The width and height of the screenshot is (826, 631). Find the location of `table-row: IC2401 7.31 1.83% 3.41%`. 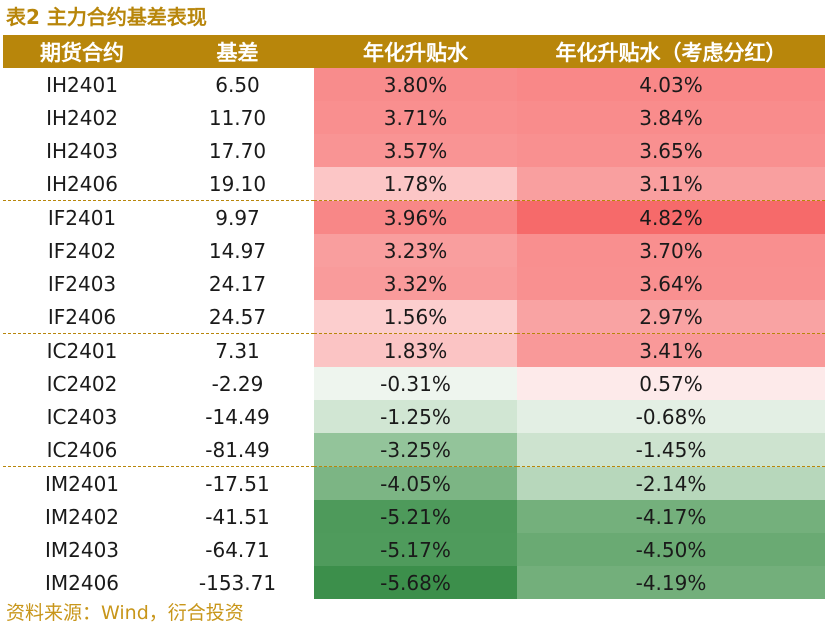

table-row: IC2401 7.31 1.83% 3.41% is located at coordinates (414, 350).